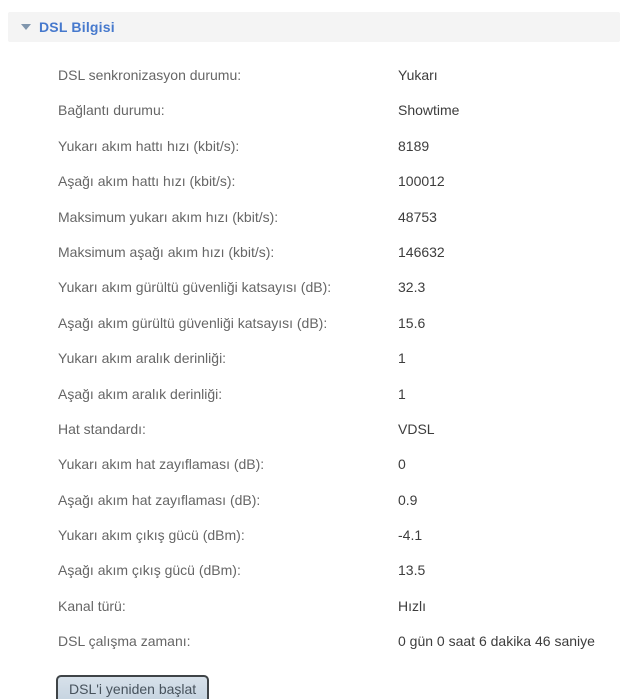 The image size is (623, 699). I want to click on collapse-triangle-down-icon, so click(26, 27).